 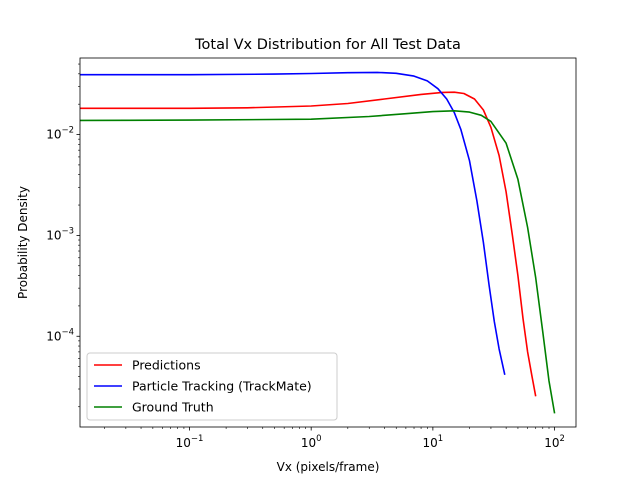 What do you see at coordinates (554, 442) in the screenshot?
I see `x-tick-label-4: 10²` at bounding box center [554, 442].